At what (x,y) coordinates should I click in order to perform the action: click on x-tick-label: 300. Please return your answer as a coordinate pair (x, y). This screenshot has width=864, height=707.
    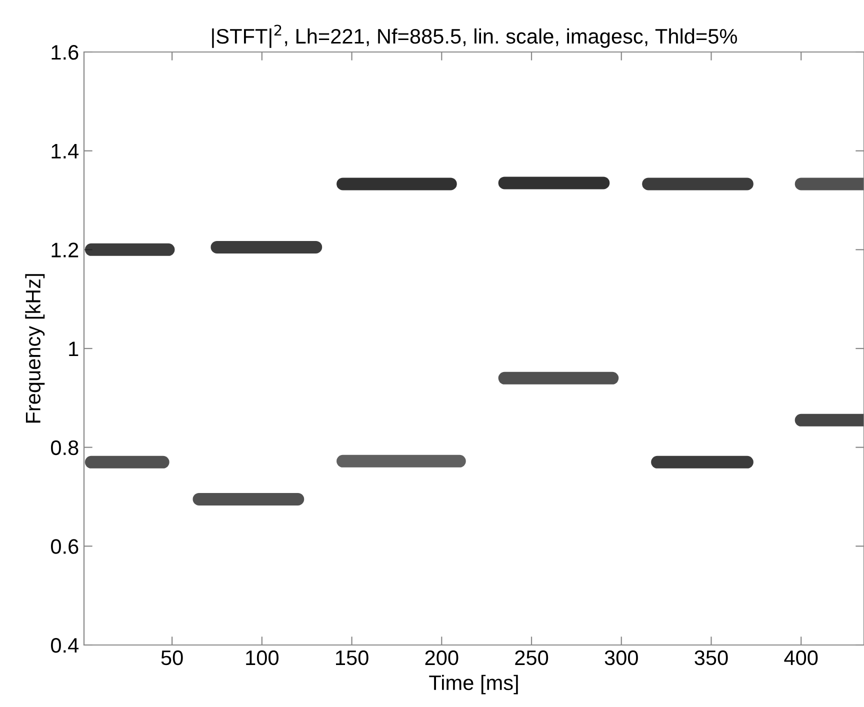
    Looking at the image, I should click on (621, 658).